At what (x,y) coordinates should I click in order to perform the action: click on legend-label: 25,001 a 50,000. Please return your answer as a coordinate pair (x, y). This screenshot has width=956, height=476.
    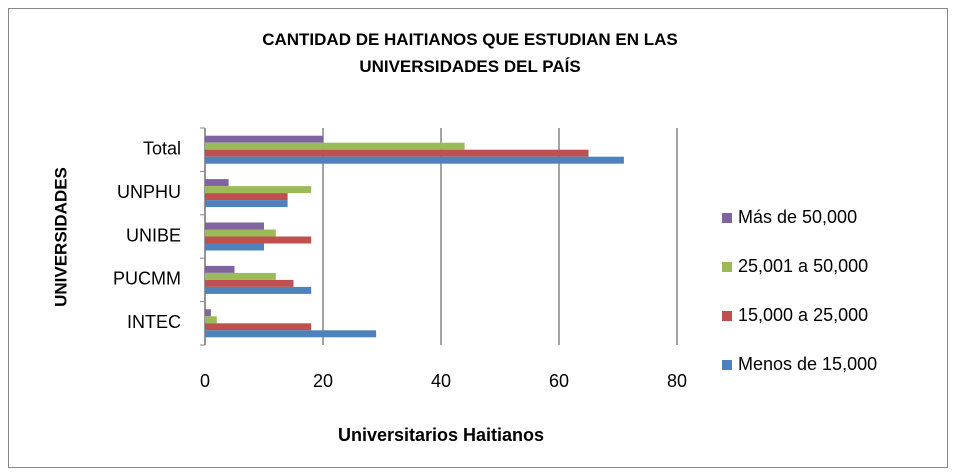
    Looking at the image, I should click on (803, 266).